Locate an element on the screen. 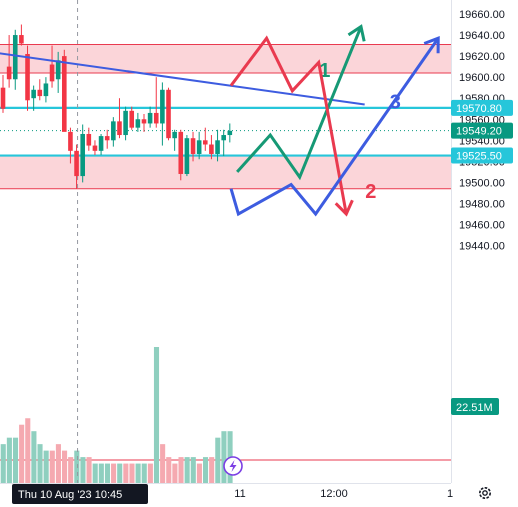  price-badges: 19570.80 19549.20 19525.50 is located at coordinates (482, 131).